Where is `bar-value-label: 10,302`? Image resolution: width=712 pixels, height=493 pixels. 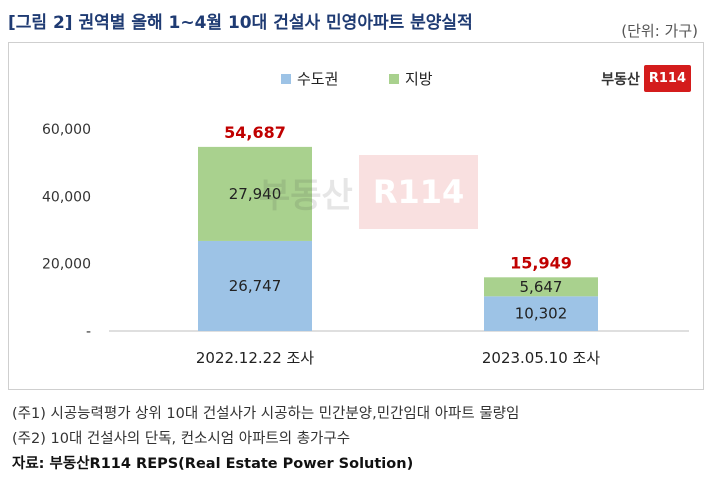 bar-value-label: 10,302 is located at coordinates (541, 314).